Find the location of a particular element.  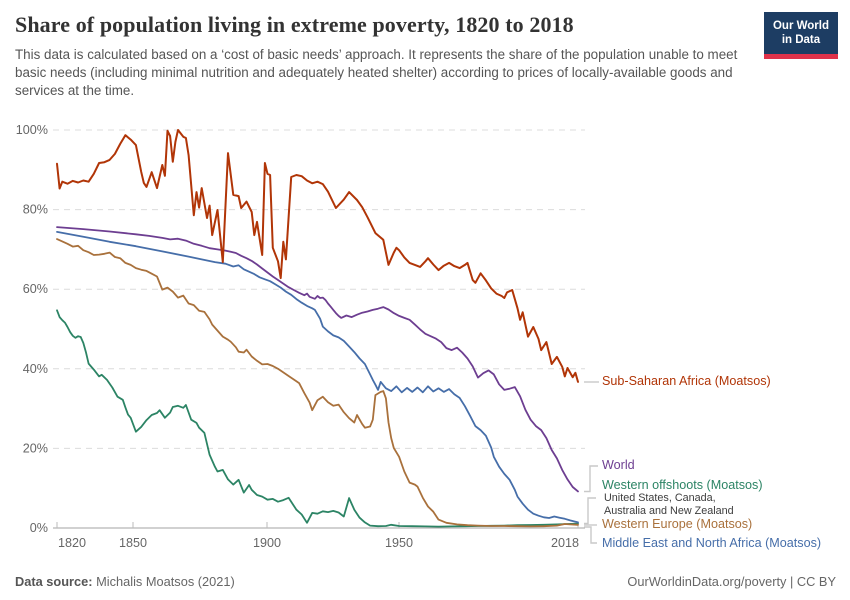

legend-sublabel-line1: United States, Canada, is located at coordinates (660, 498).